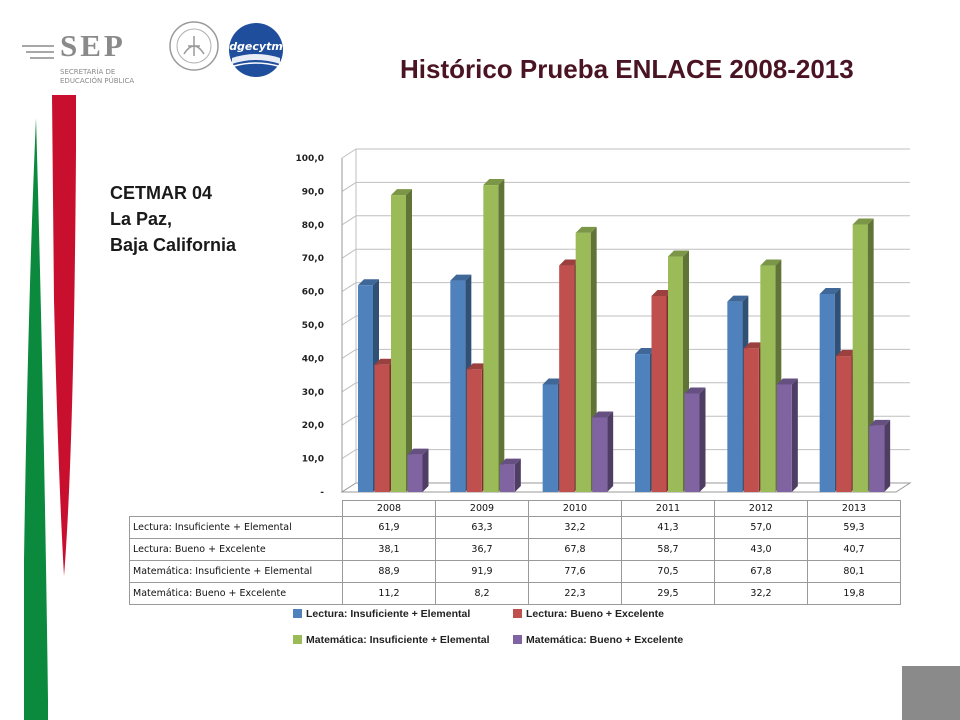 The height and width of the screenshot is (720, 960). Describe the element at coordinates (64, 335) in the screenshot. I see `red-stripe` at that location.